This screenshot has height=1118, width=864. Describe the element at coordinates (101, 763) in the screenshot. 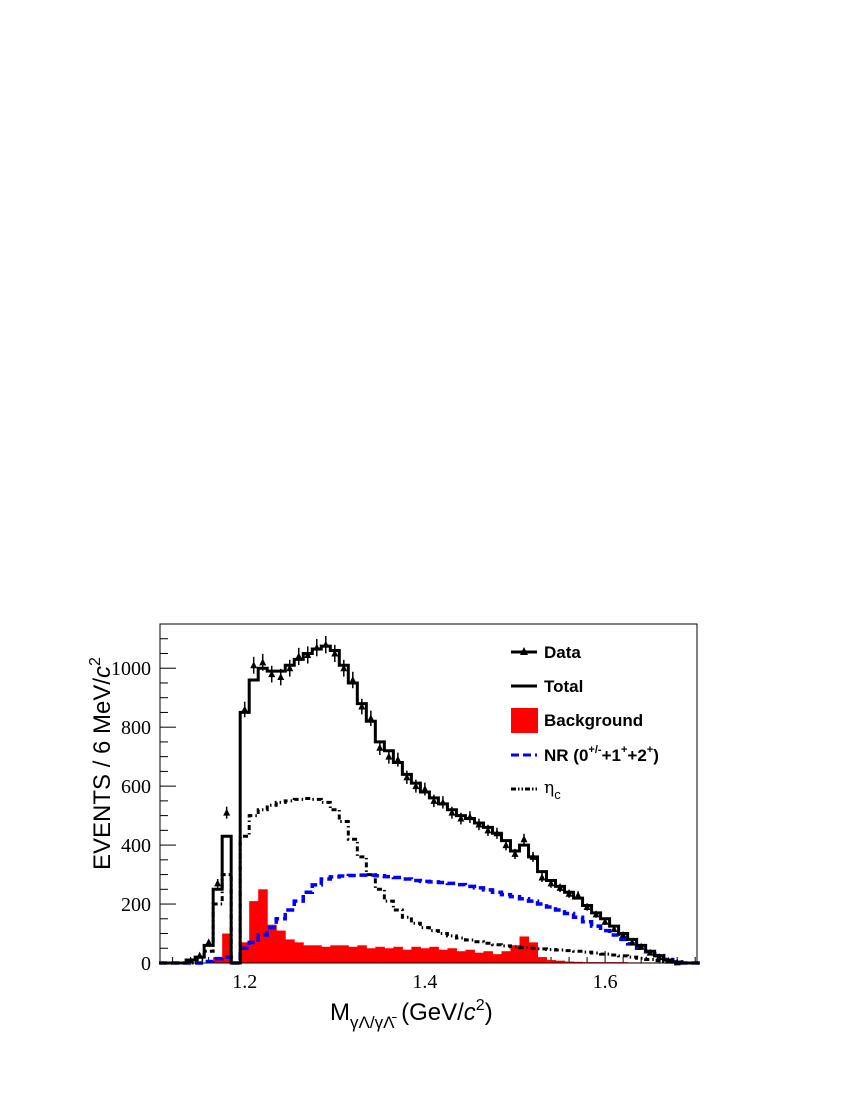

I see `y-axis-title: EVENTS / 6 MeV/c2` at that location.